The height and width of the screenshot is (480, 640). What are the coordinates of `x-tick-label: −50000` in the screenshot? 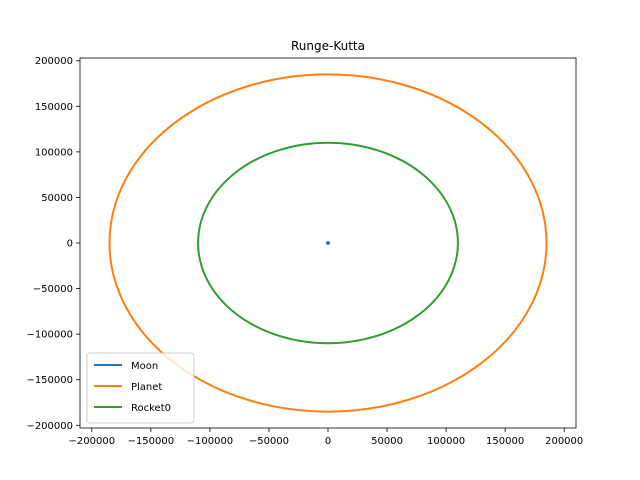 It's located at (269, 441).